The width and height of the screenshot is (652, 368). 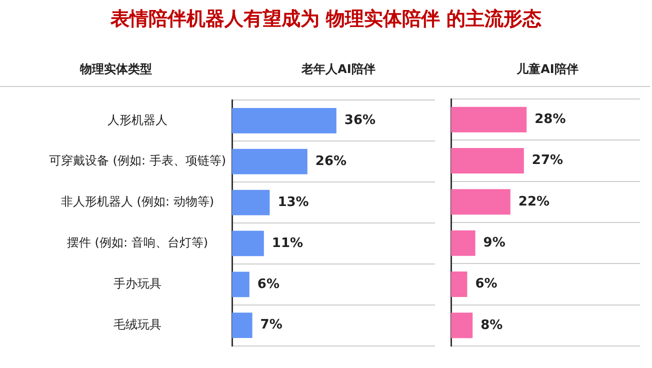 What do you see at coordinates (550, 119) in the screenshot?
I see `data-label: 28%` at bounding box center [550, 119].